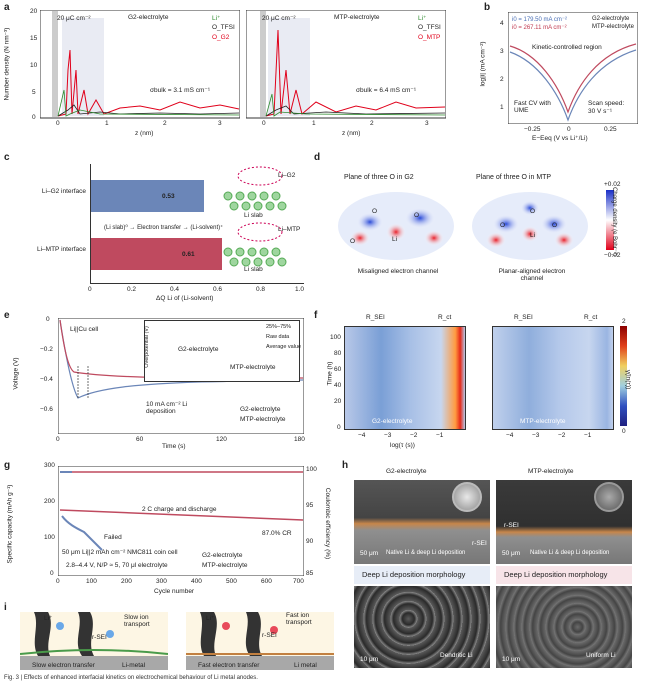 Image resolution: width=648 pixels, height=681 pixels. Describe the element at coordinates (289, 229) in the screenshot. I see `c-bottom-label: Li–MTP` at that location.